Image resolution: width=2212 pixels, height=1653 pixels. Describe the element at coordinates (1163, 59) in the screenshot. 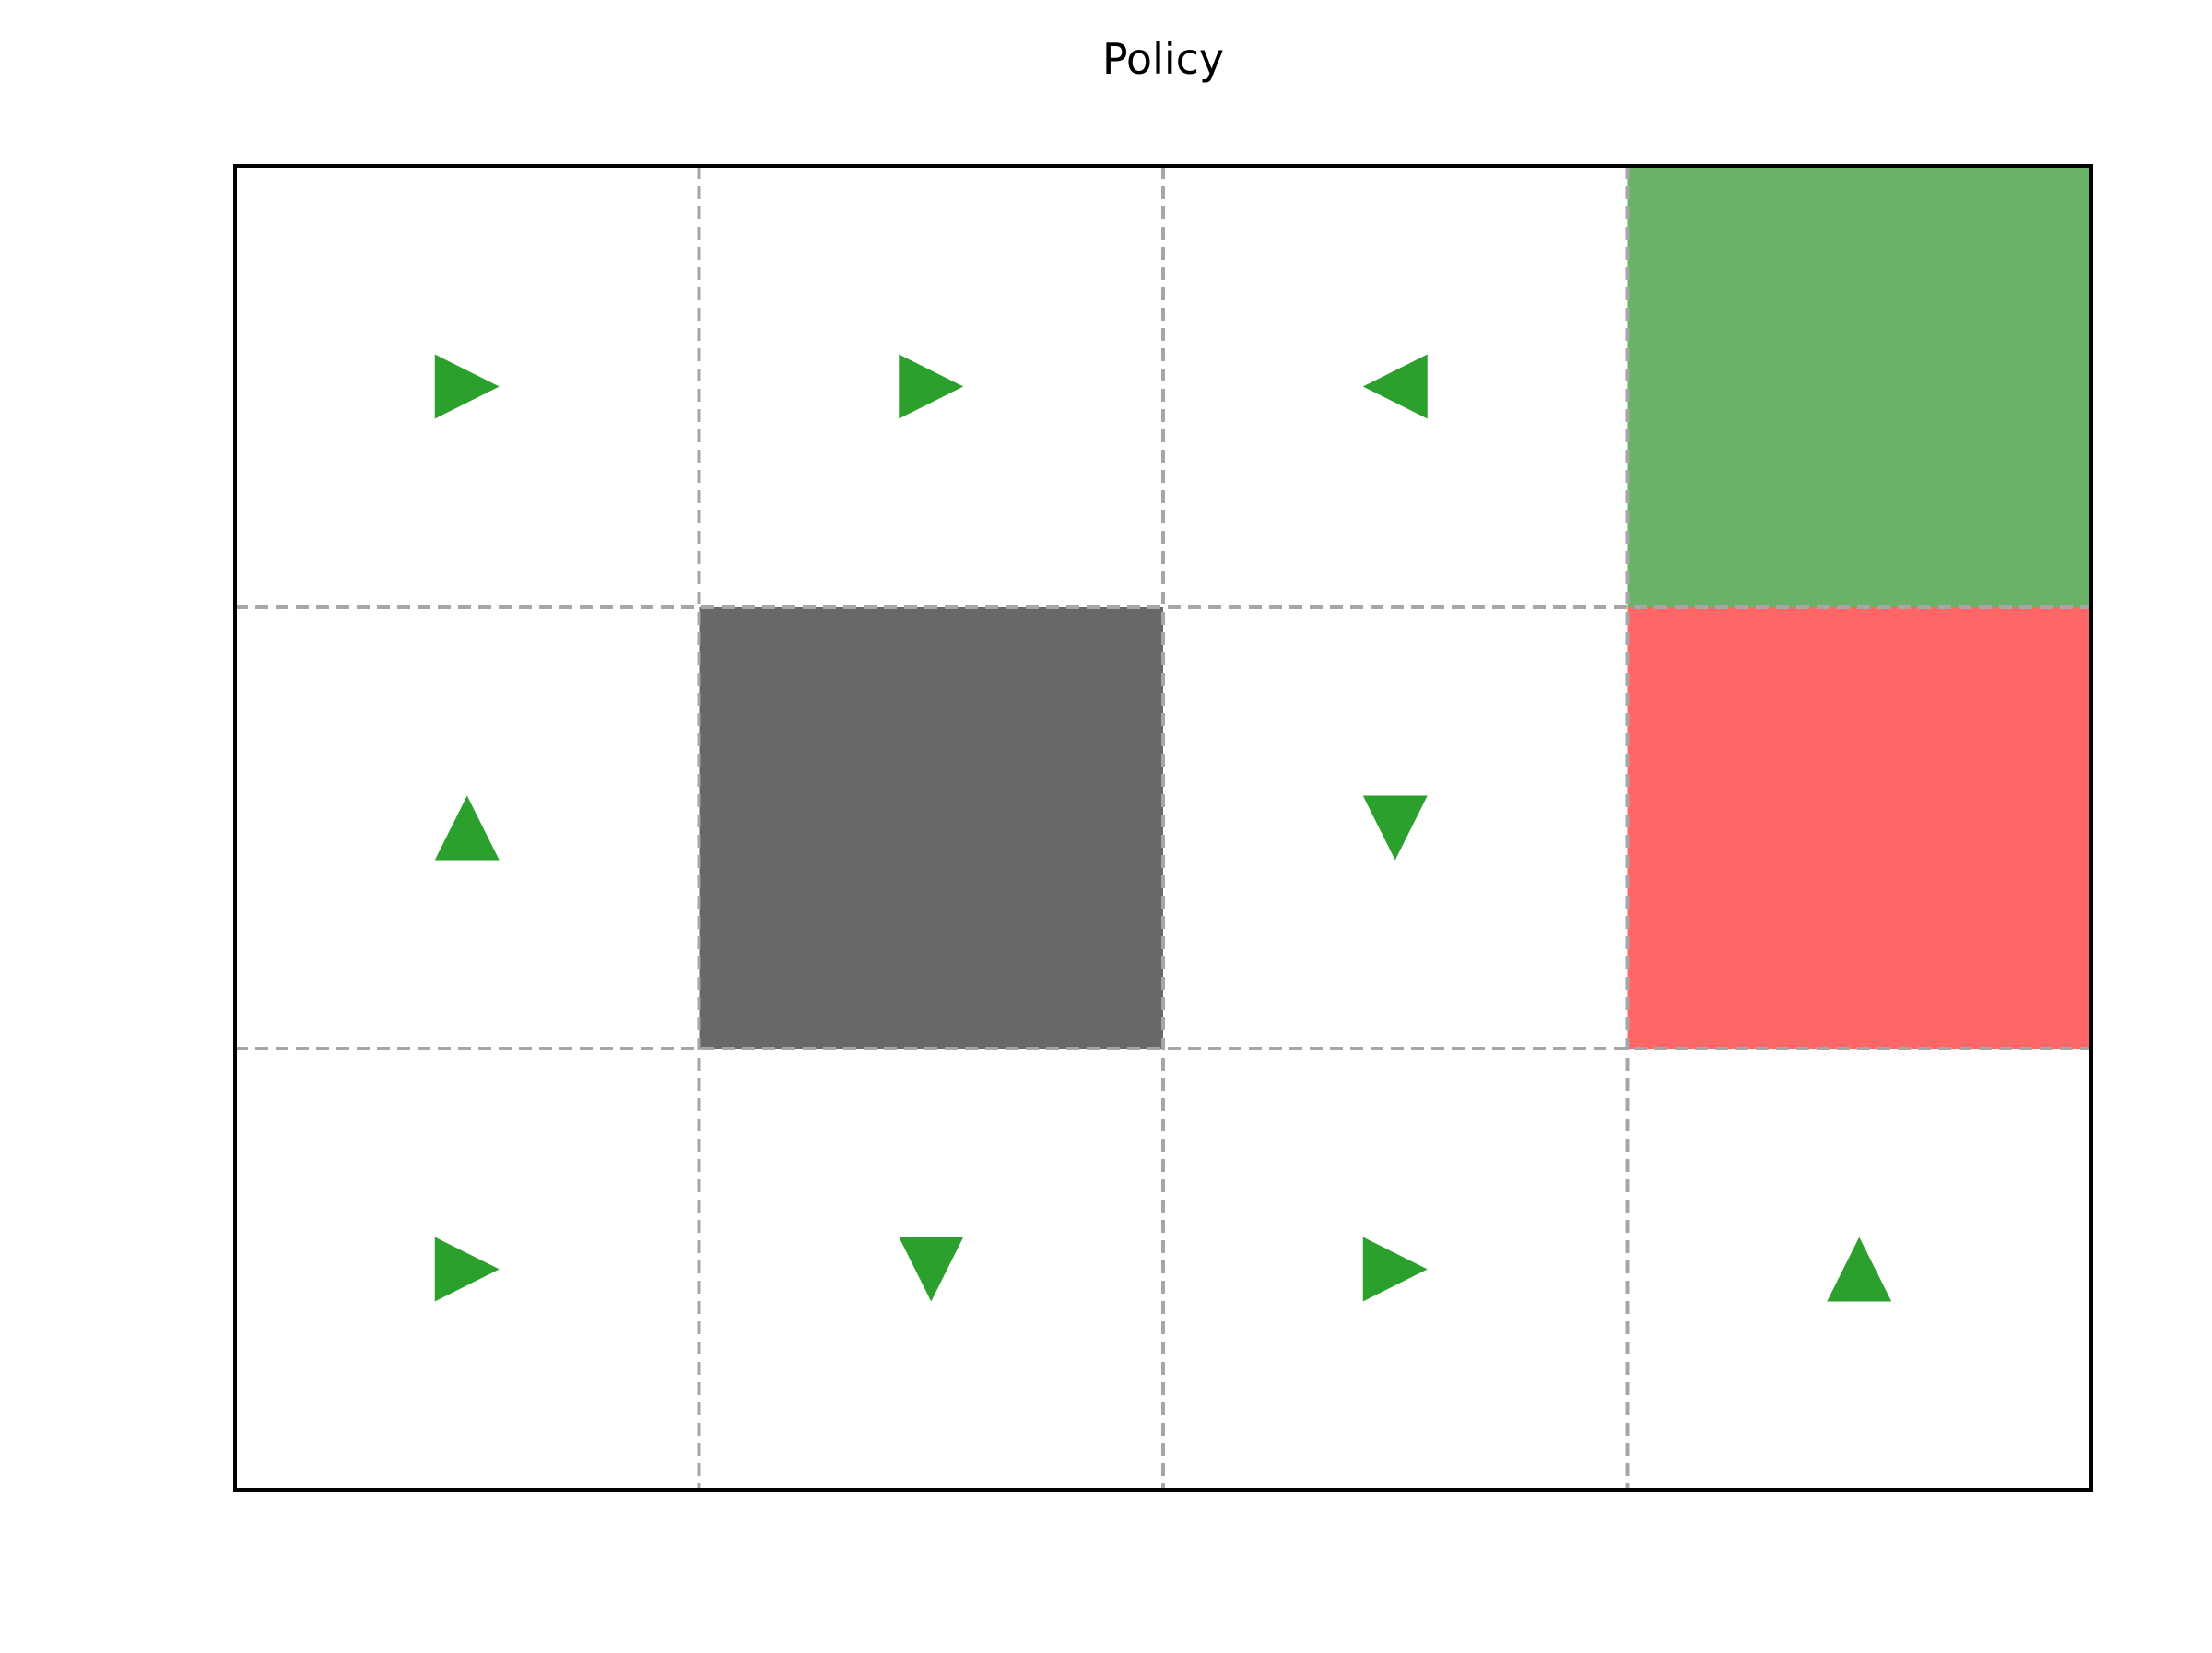

I see `chart-title: Policy` at that location.